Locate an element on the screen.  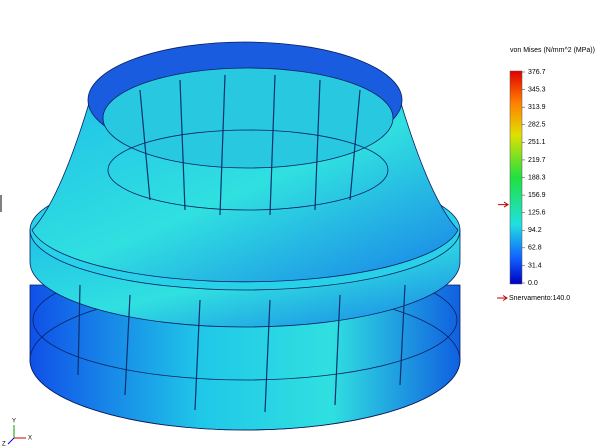
yield-label: Snervamento:140.0 is located at coordinates (539, 298).